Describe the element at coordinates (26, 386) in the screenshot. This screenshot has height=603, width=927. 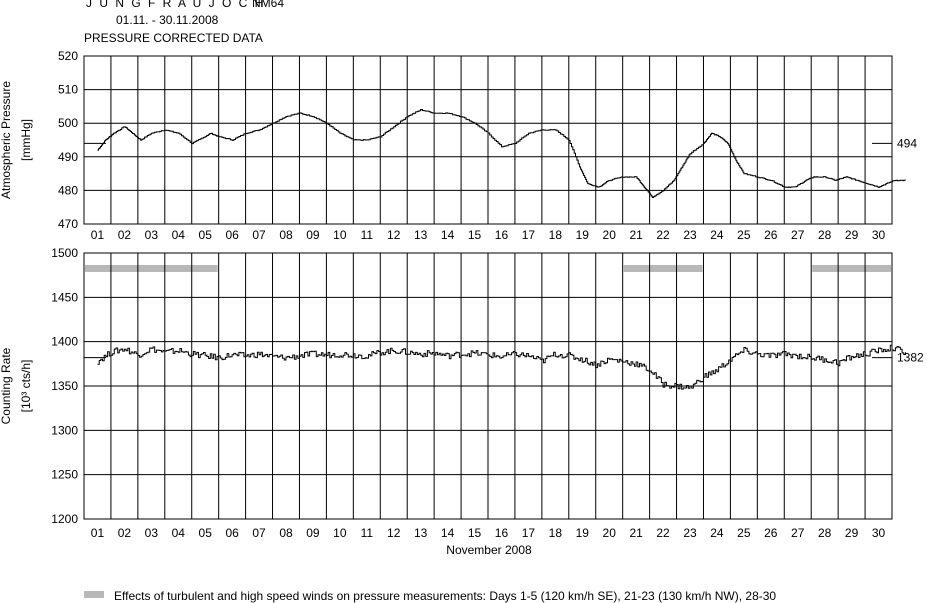
I see `y-axis-unit: [10³ cts/h]` at that location.